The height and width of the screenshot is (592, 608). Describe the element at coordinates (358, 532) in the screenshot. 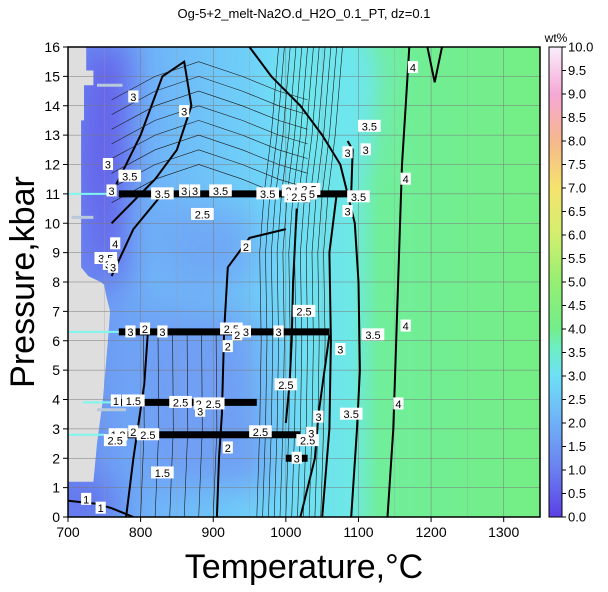

I see `x-tick-label: 1100` at that location.